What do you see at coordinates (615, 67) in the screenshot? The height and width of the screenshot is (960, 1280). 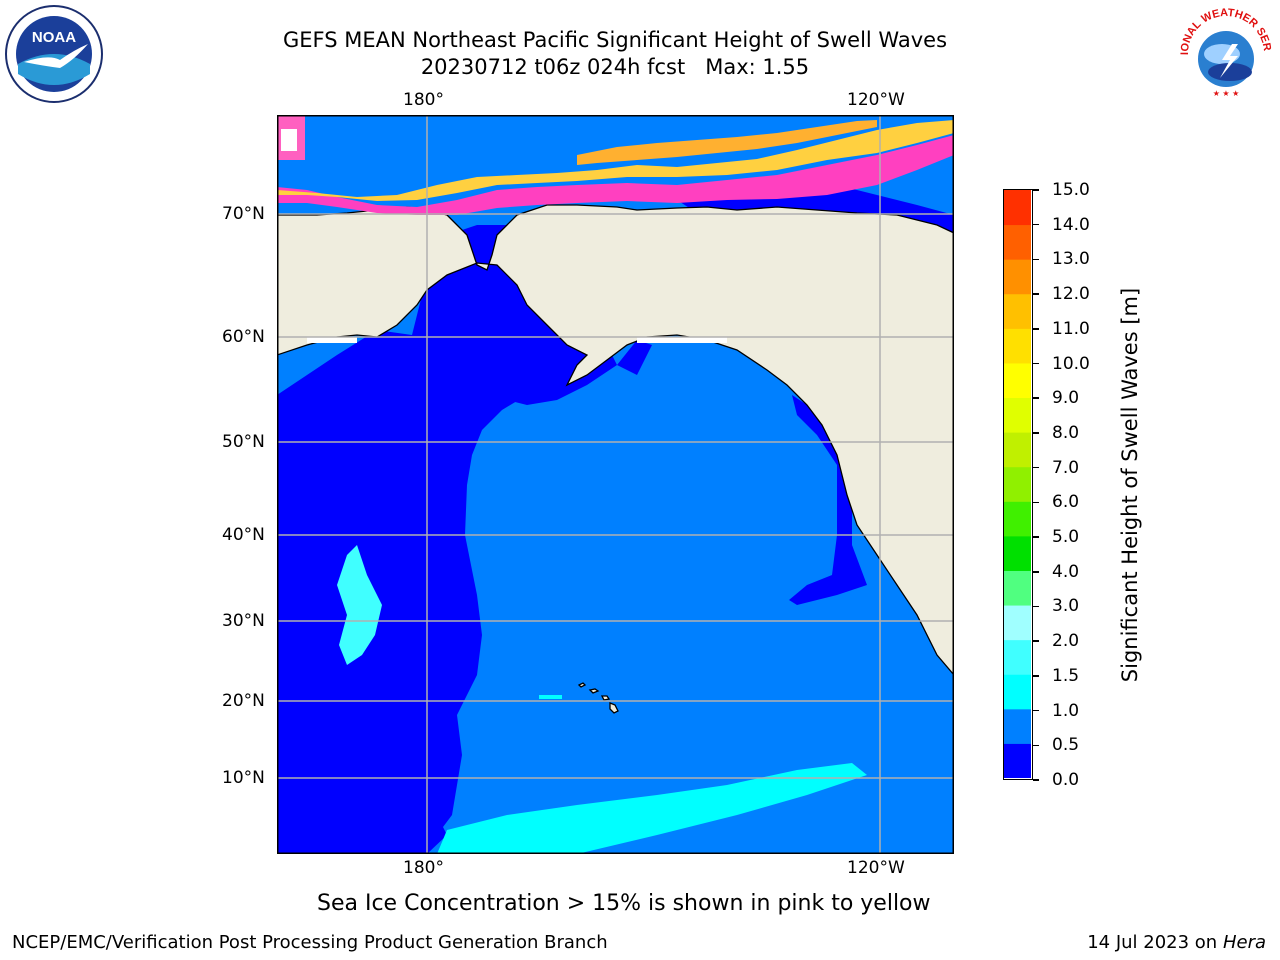 I see `chart-subtitle: 20230712 t06z 024h fcst Max: 1.55` at bounding box center [615, 67].